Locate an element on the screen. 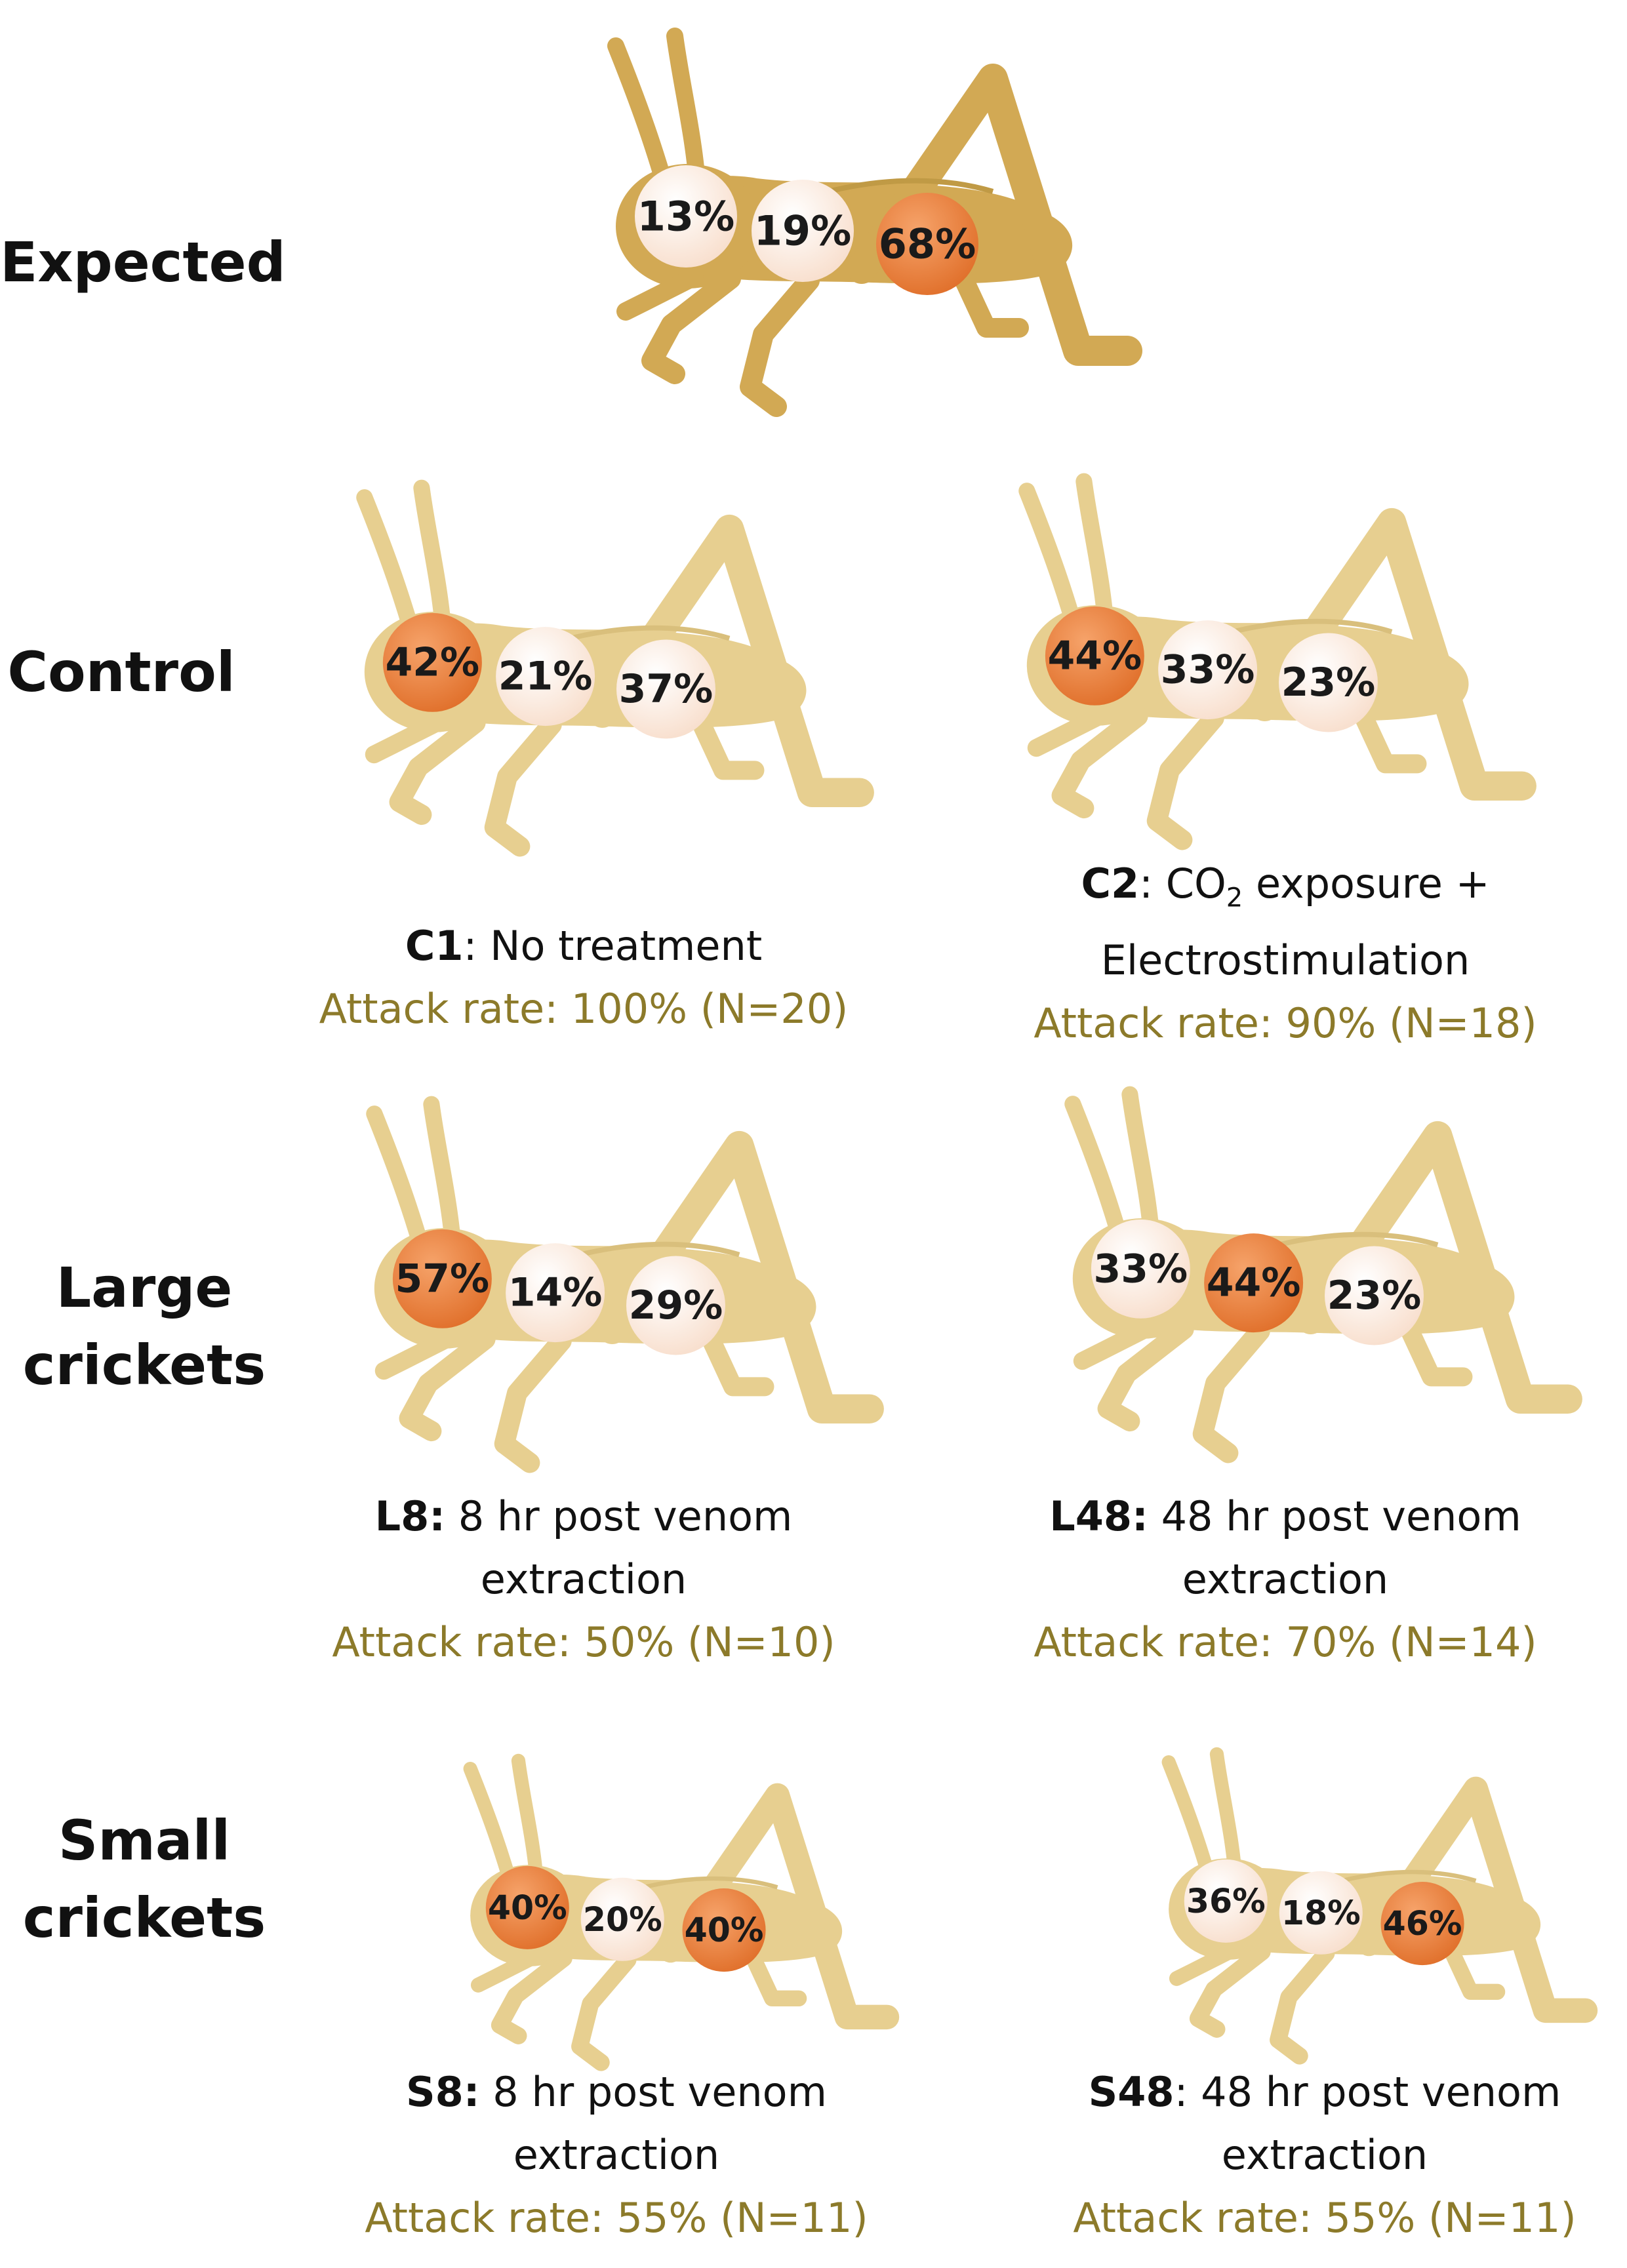  attack-abdomen-circle: 68% is located at coordinates (927, 244).